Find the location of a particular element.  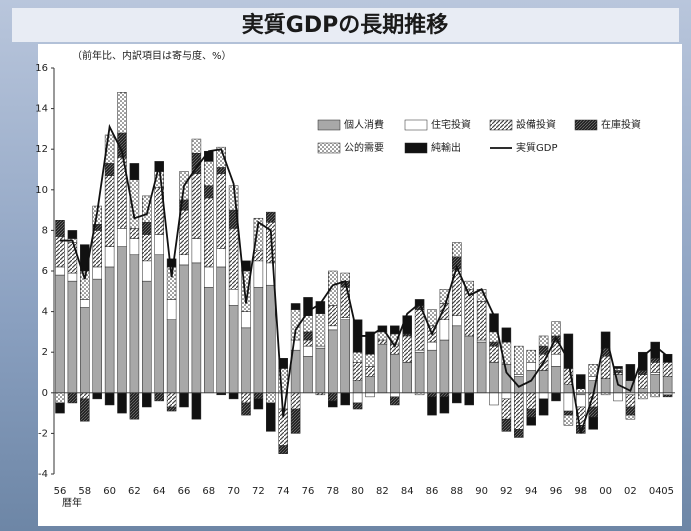

y-tick-label: 16 is located at coordinates (41, 68).